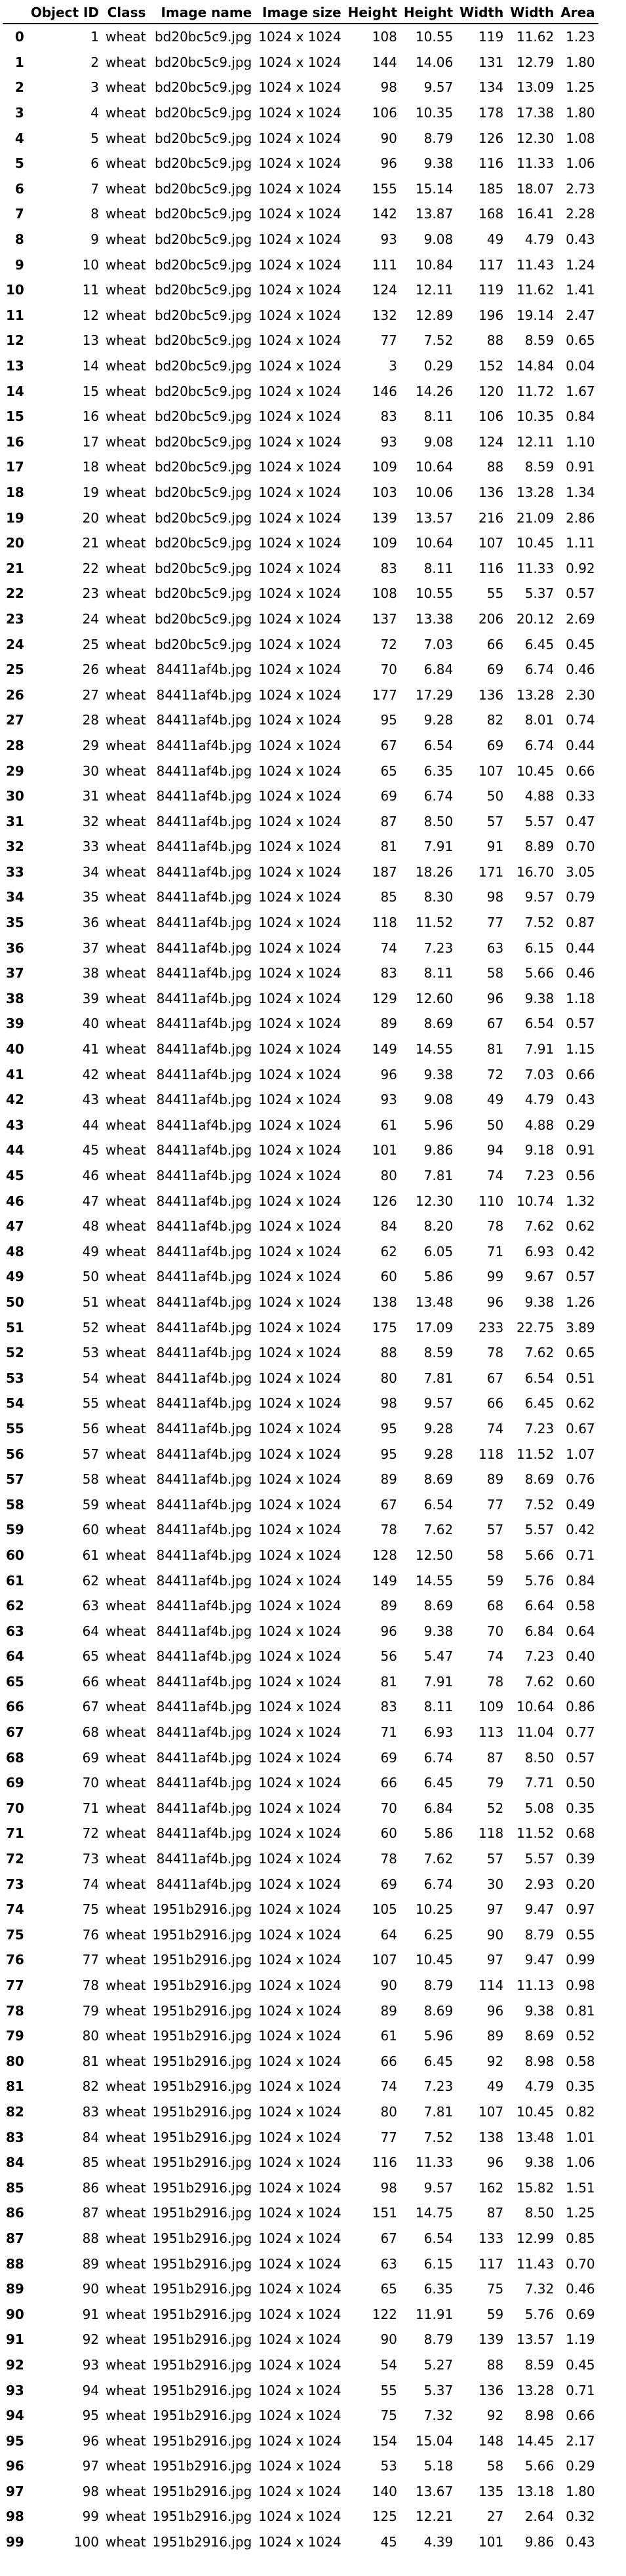  I want to click on table-cell-width-px: 72, so click(495, 1074).